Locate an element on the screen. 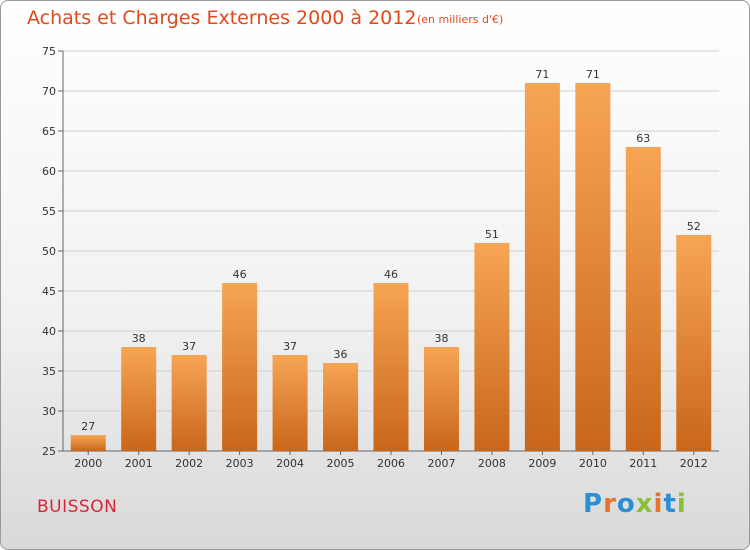  y-tick-label: 75 is located at coordinates (49, 51).